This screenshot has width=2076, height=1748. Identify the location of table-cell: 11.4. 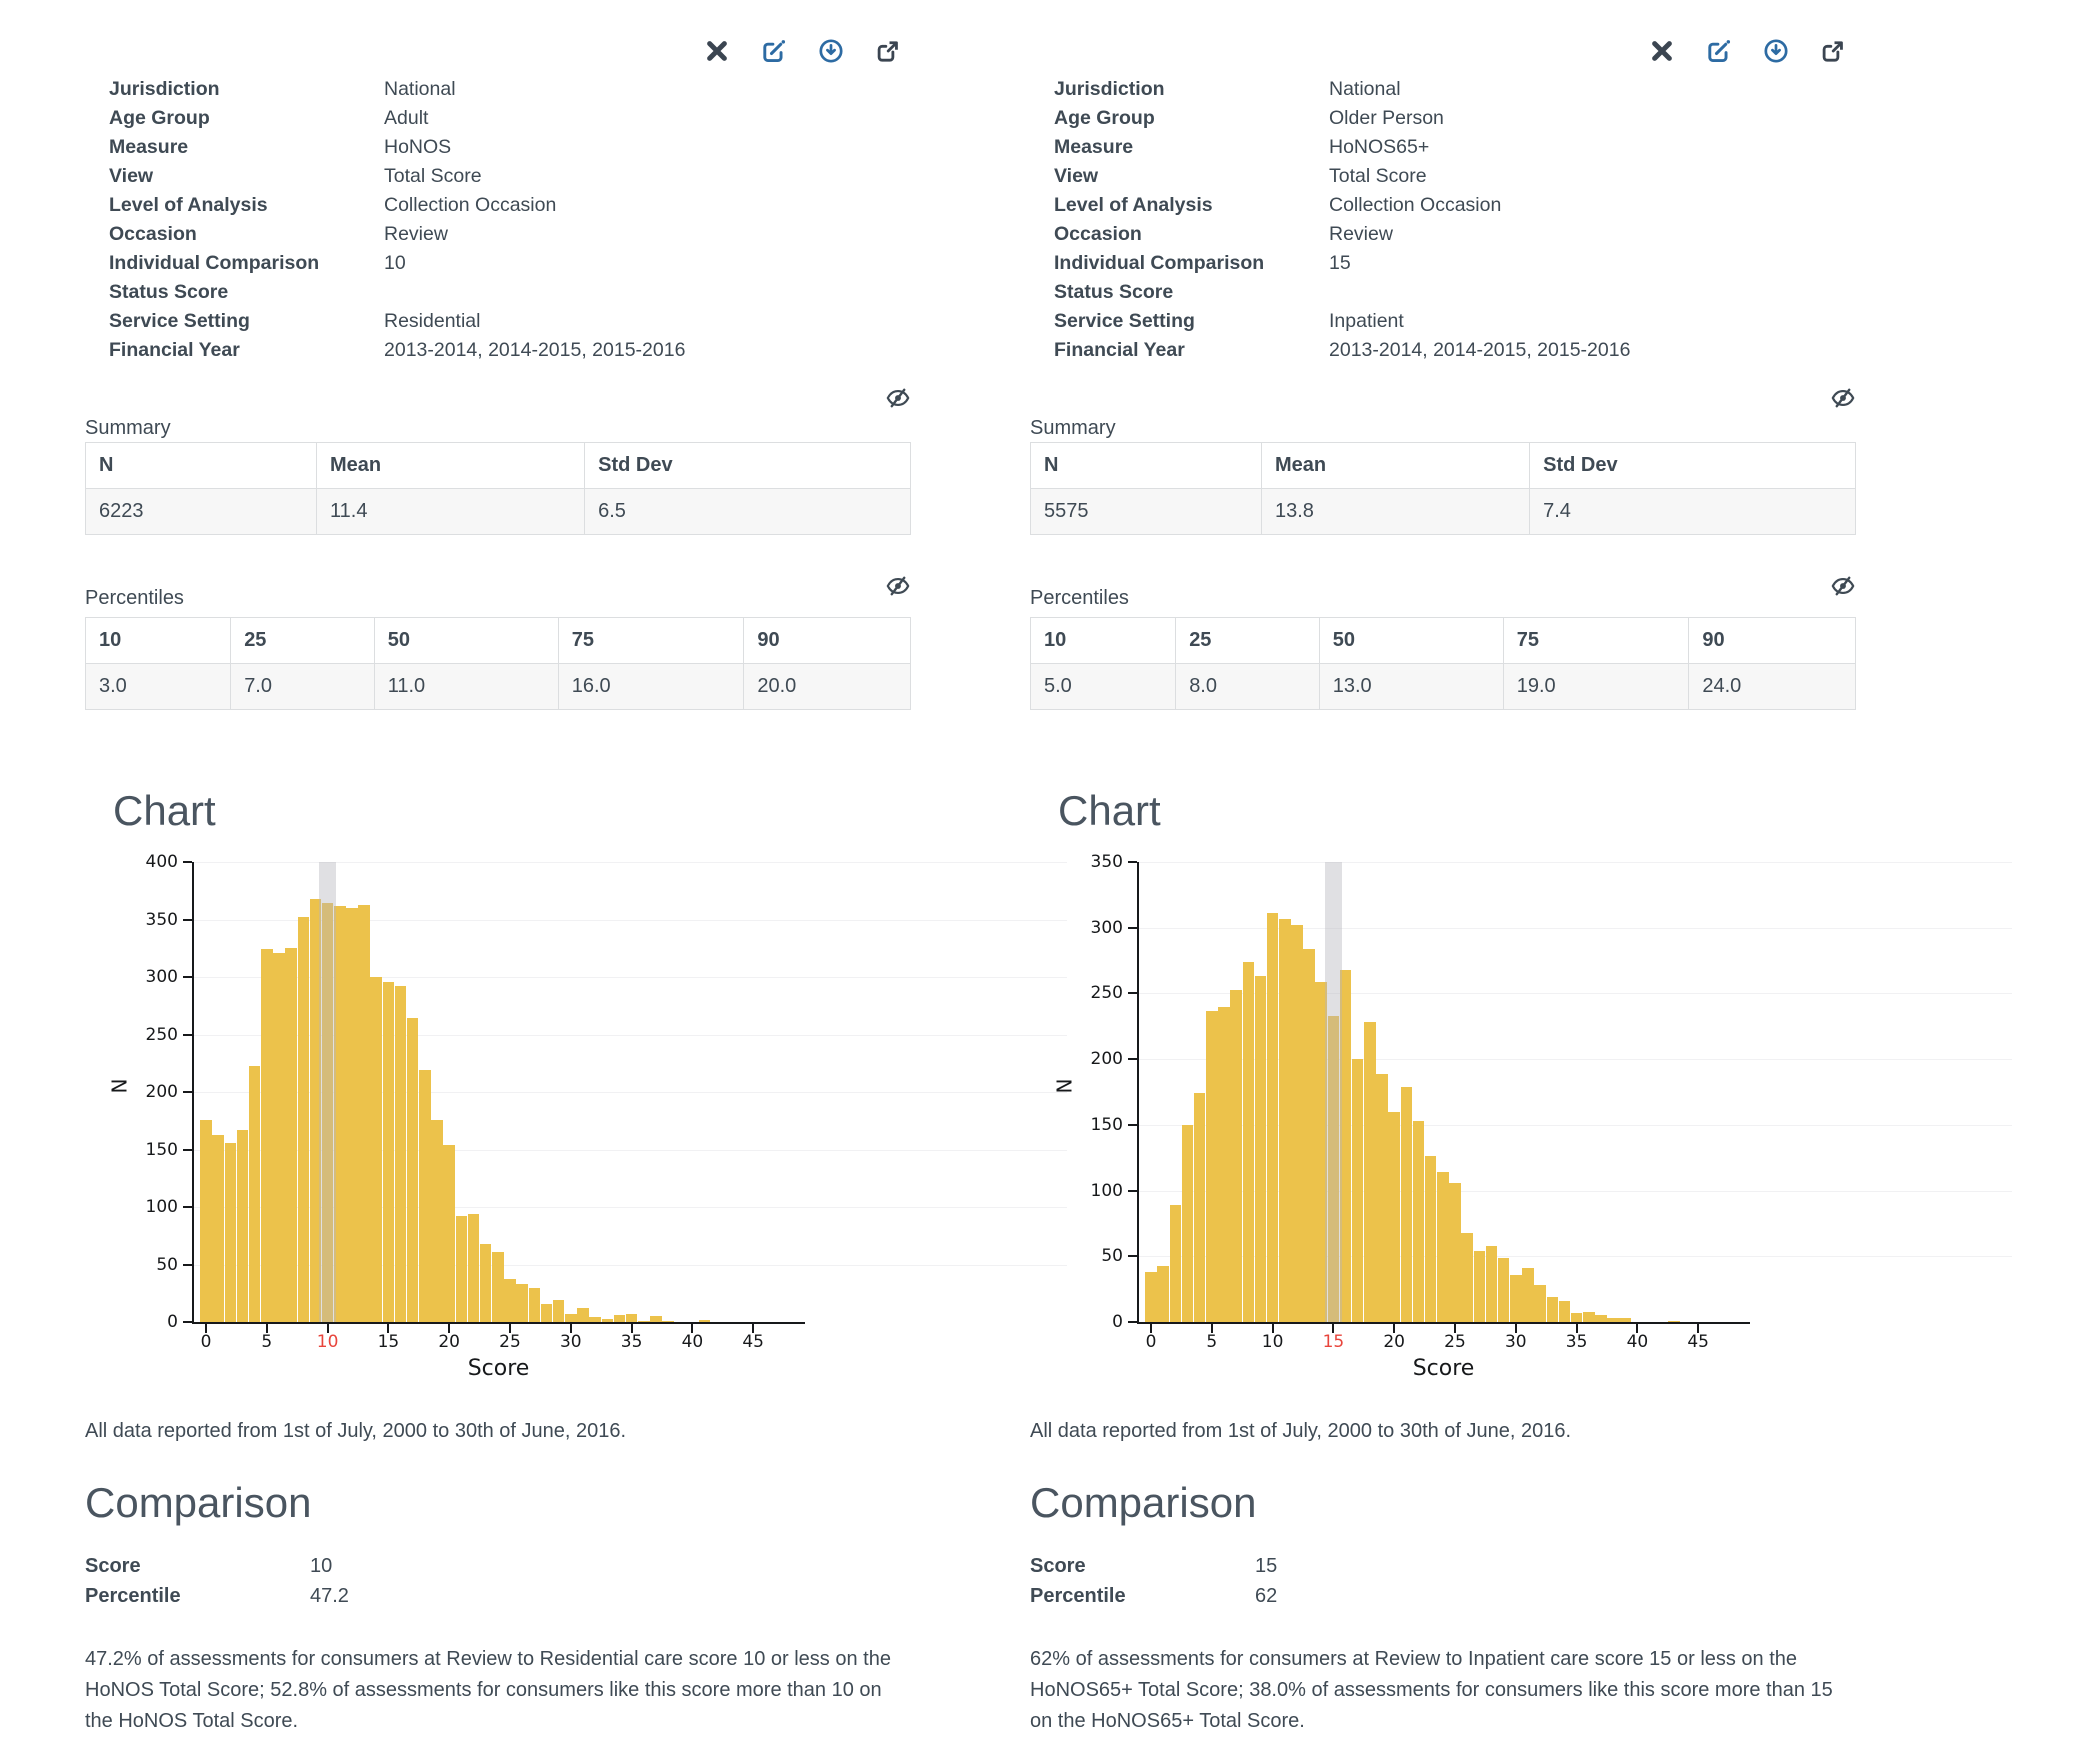
(450, 511).